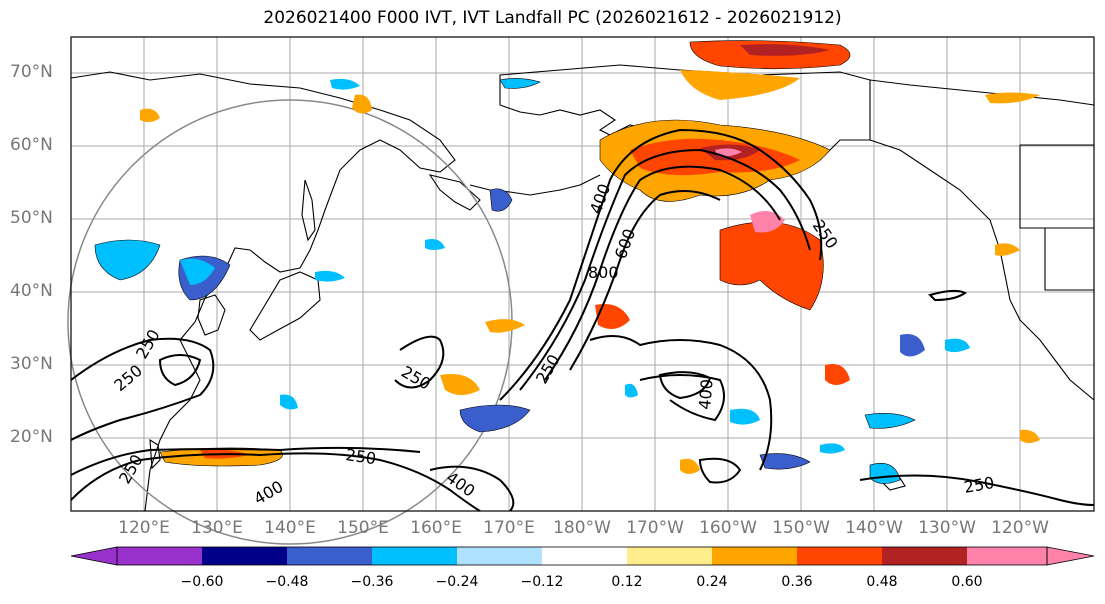 Image resolution: width=1105 pixels, height=604 pixels. Describe the element at coordinates (436, 528) in the screenshot. I see `lon-label: 160°E` at that location.